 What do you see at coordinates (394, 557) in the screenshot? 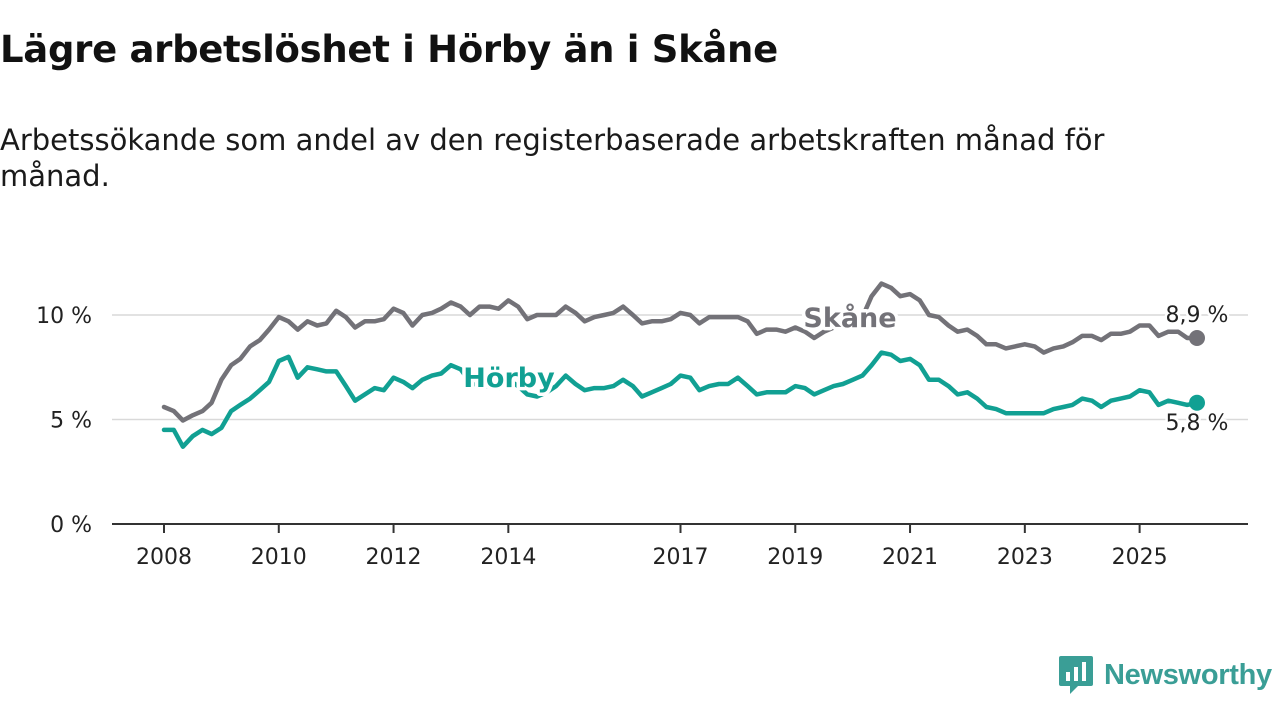
I see `x-tick-label: 2012` at bounding box center [394, 557].